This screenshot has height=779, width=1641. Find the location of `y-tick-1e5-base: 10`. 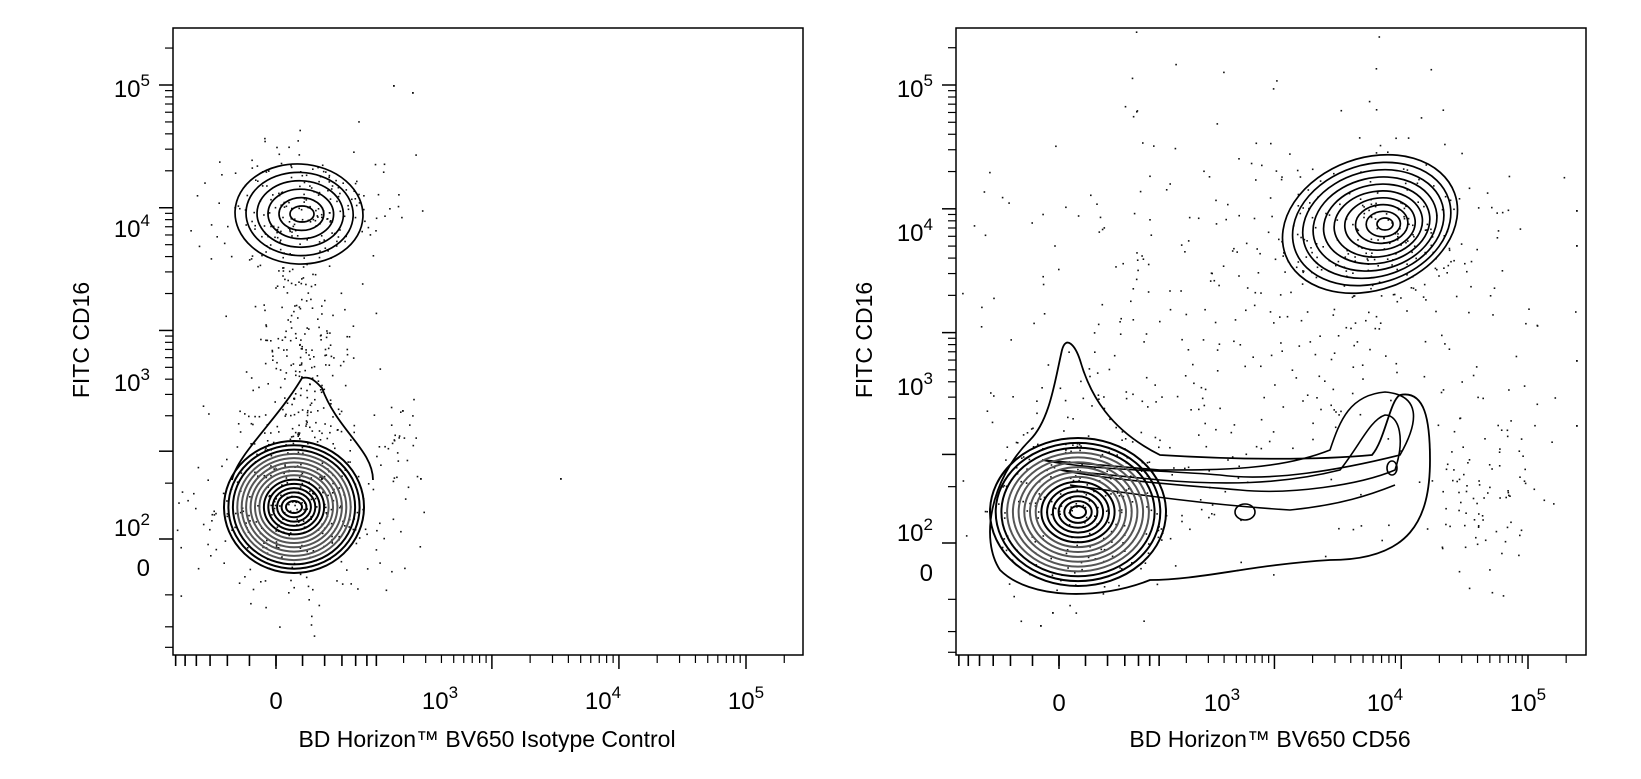

y-tick-1e5-base: 10 is located at coordinates (127, 89).